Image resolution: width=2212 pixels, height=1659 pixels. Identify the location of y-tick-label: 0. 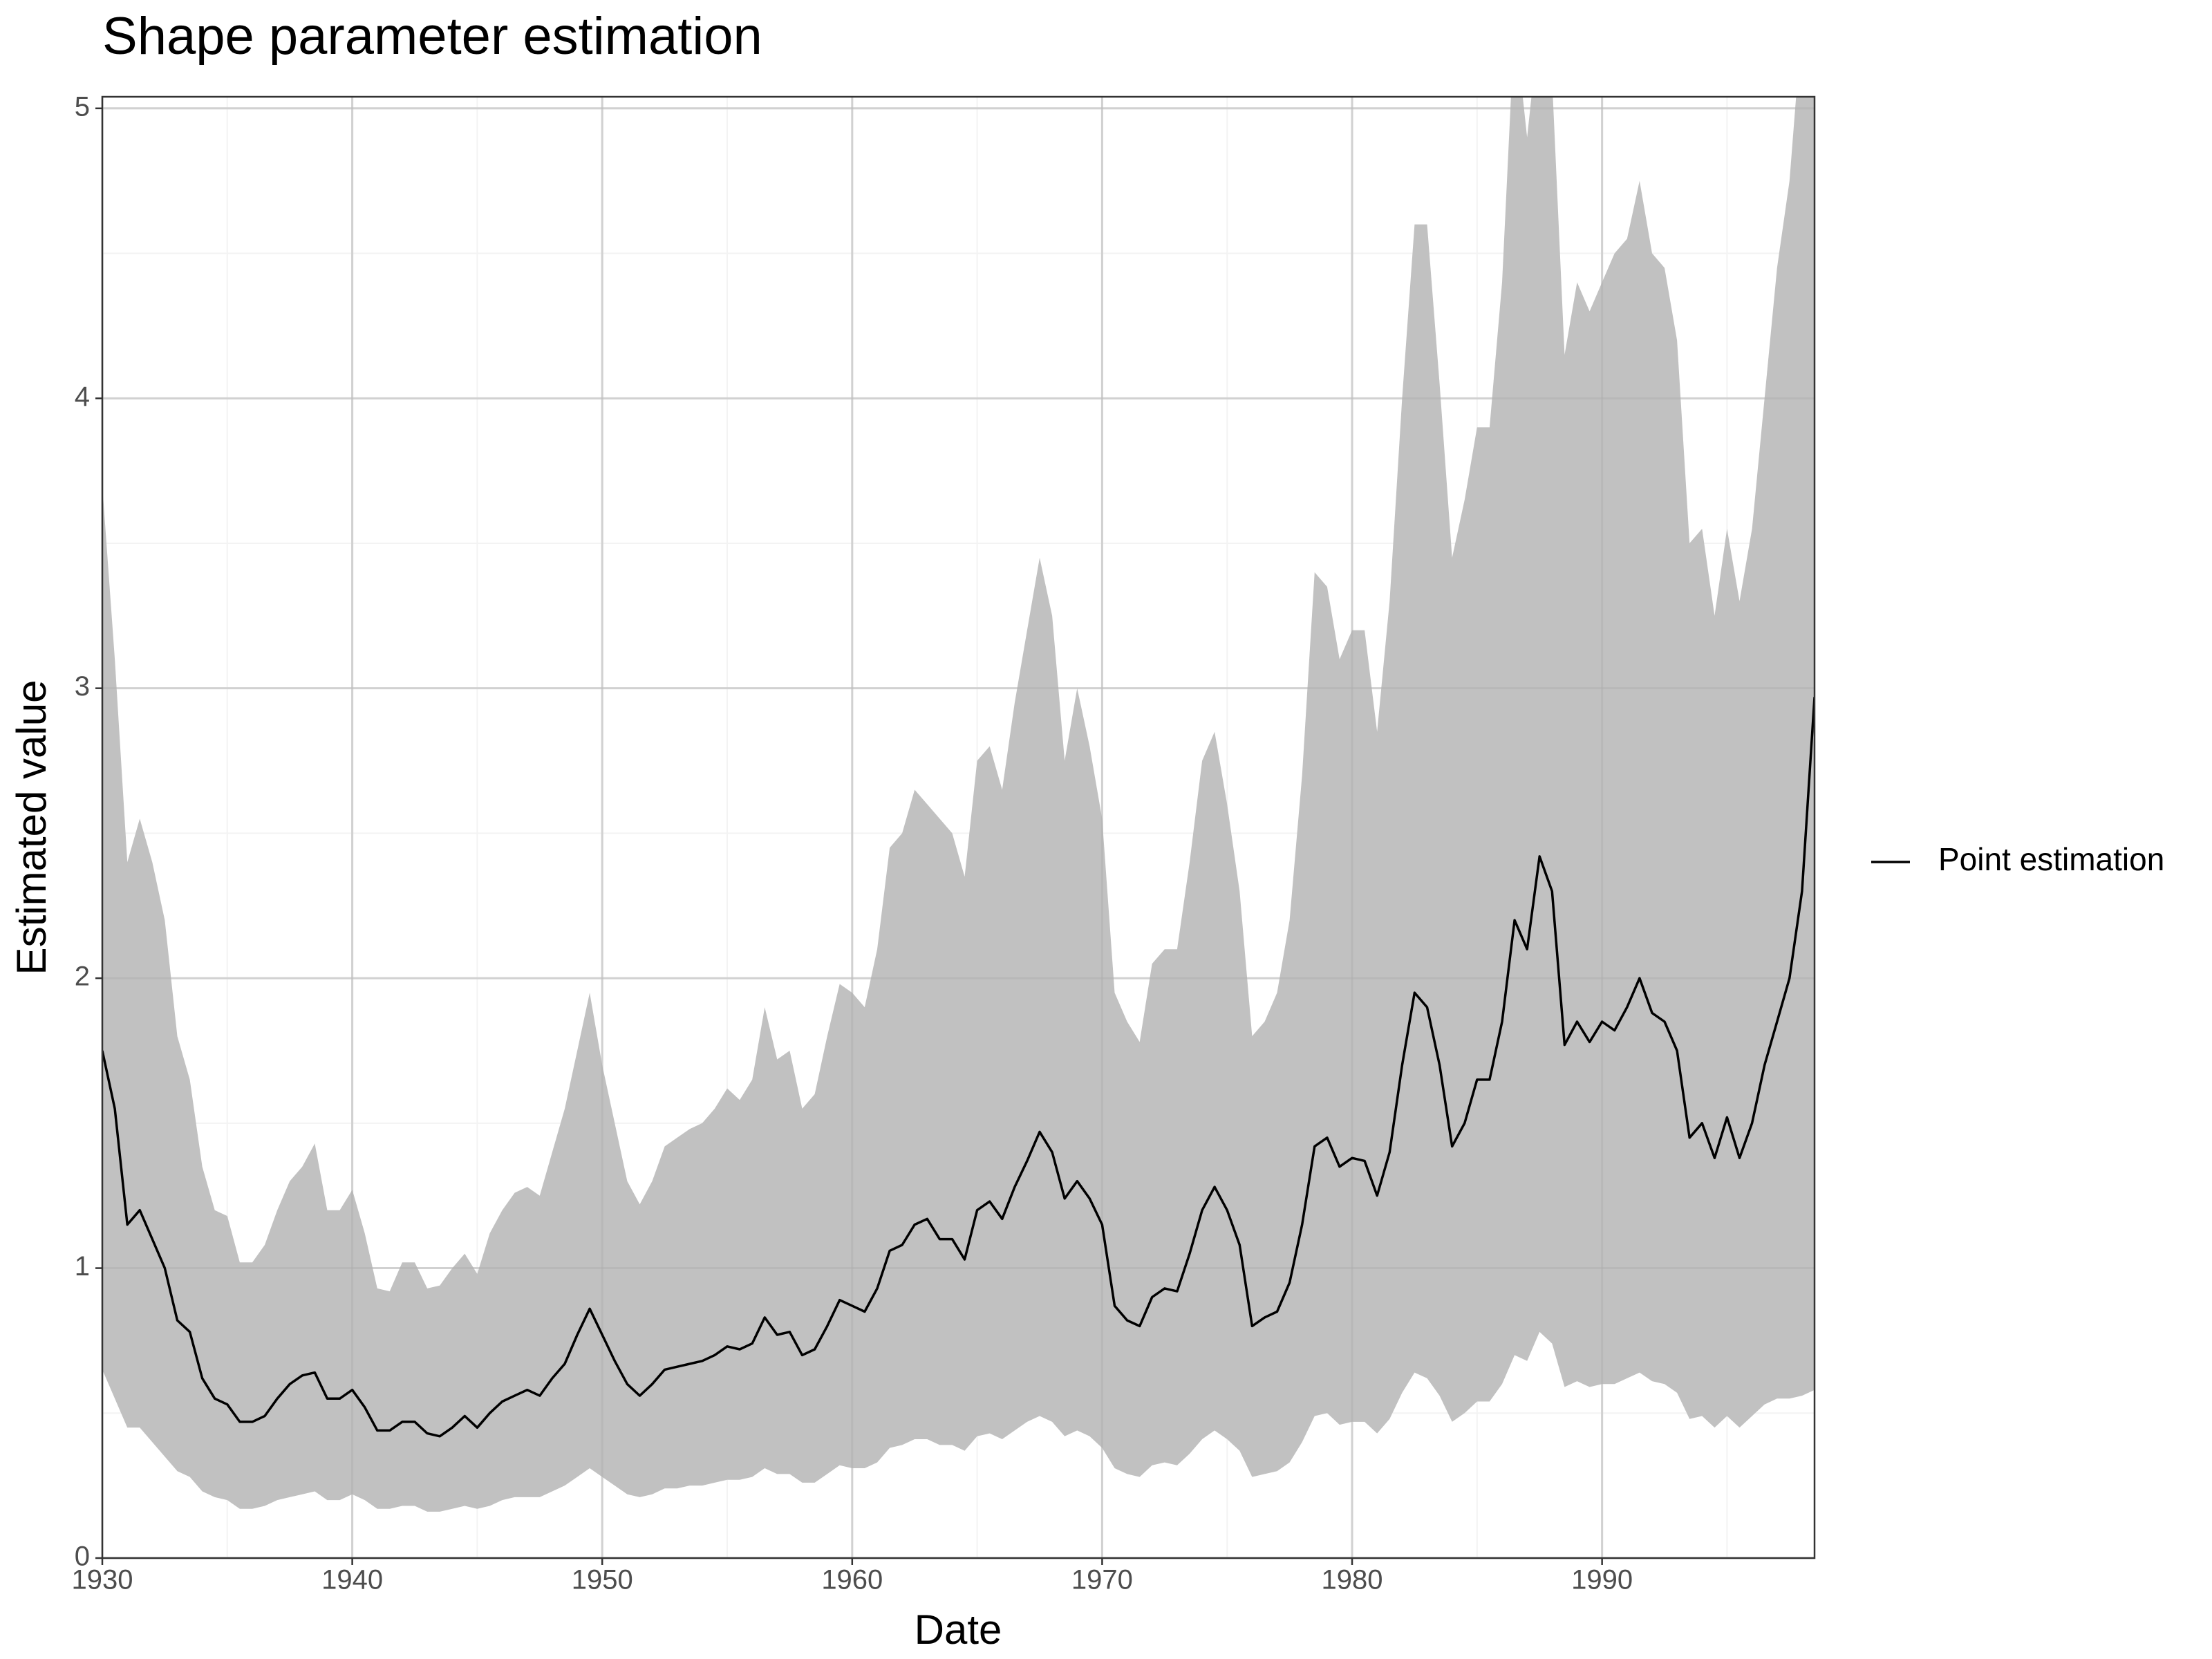
(82, 1556).